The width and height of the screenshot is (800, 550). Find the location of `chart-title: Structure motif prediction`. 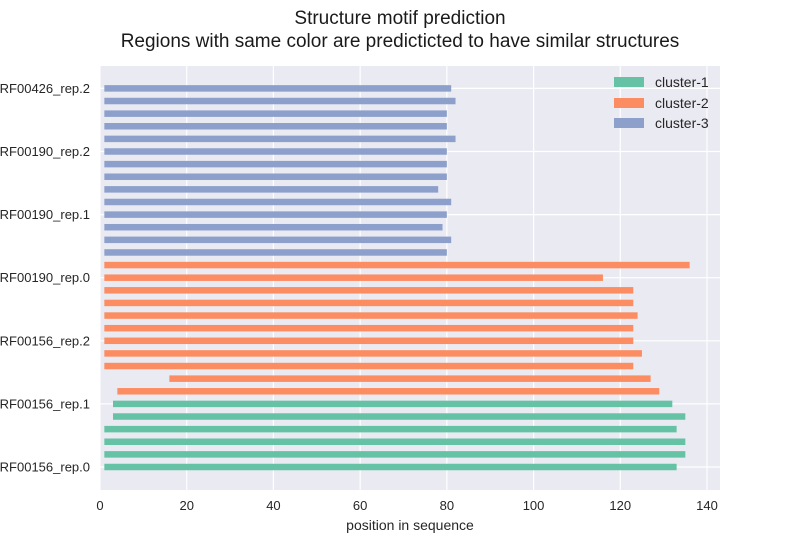

chart-title: Structure motif prediction is located at coordinates (400, 18).